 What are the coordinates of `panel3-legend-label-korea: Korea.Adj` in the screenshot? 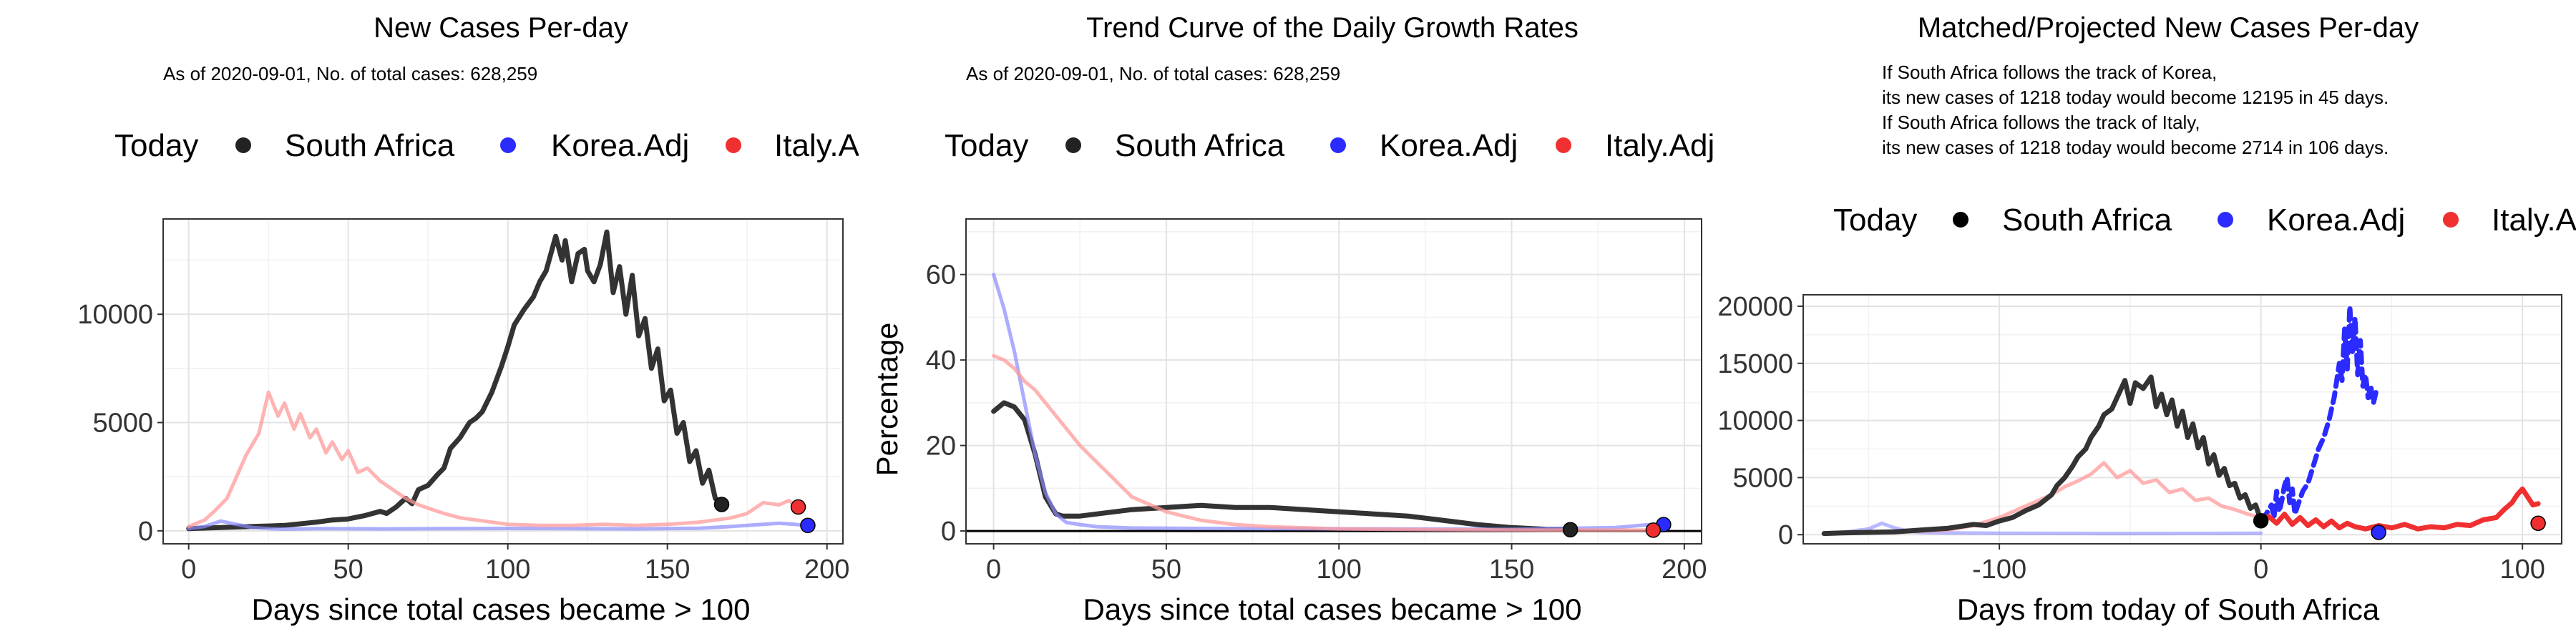 It's located at (2336, 220).